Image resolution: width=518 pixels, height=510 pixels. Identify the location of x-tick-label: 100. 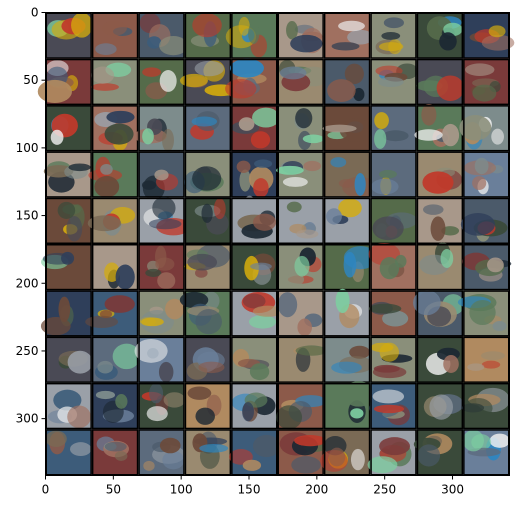
(181, 490).